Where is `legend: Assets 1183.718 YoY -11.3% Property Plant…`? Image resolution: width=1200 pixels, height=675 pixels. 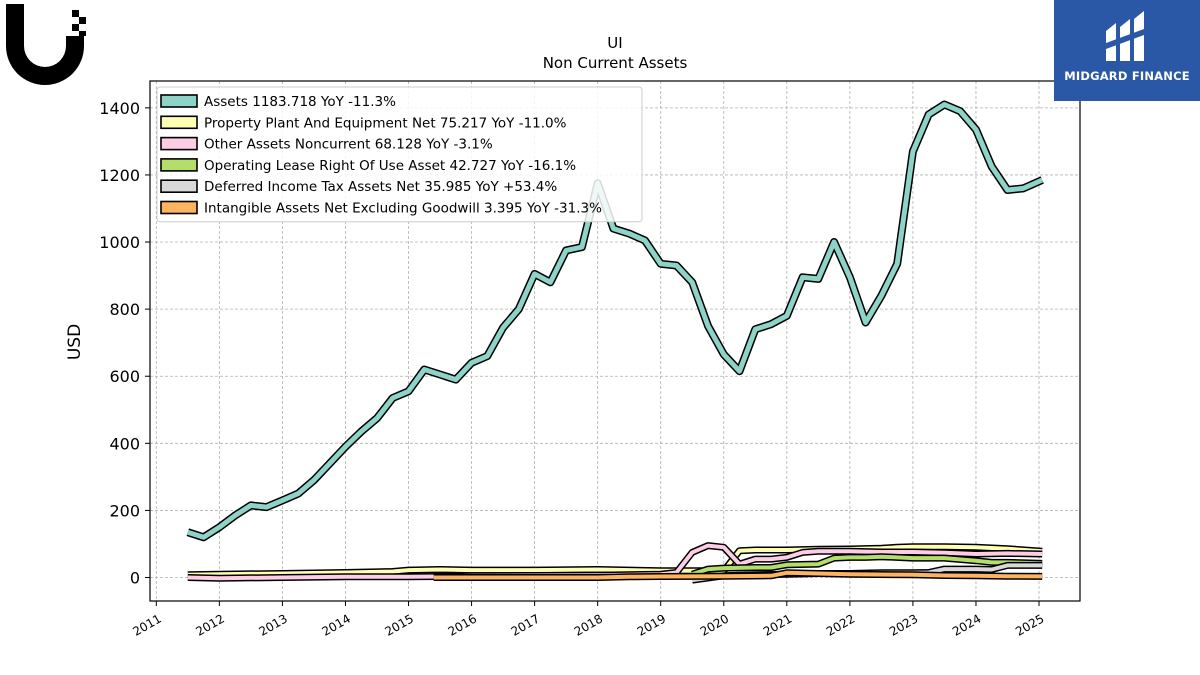 legend: Assets 1183.718 YoY -11.3% Property Plant… is located at coordinates (399, 154).